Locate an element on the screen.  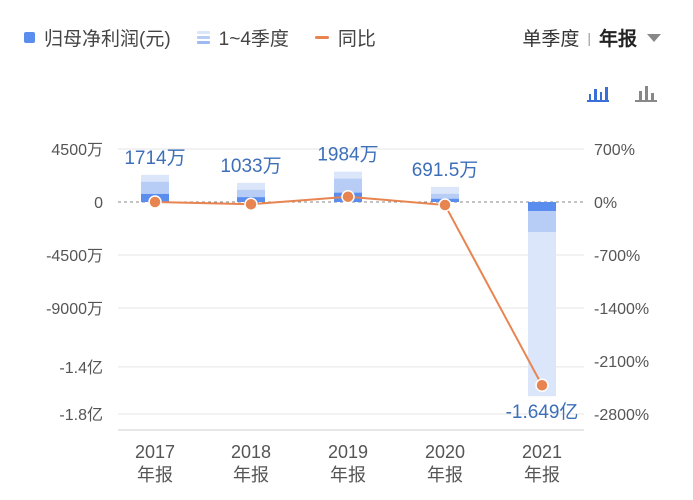
y-right-tick-label: -1400% is located at coordinates (621, 309).